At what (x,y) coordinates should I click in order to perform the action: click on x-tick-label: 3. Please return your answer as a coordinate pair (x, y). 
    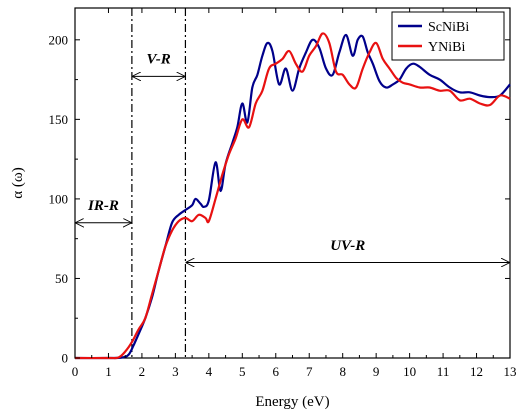
    Looking at the image, I should click on (175, 371).